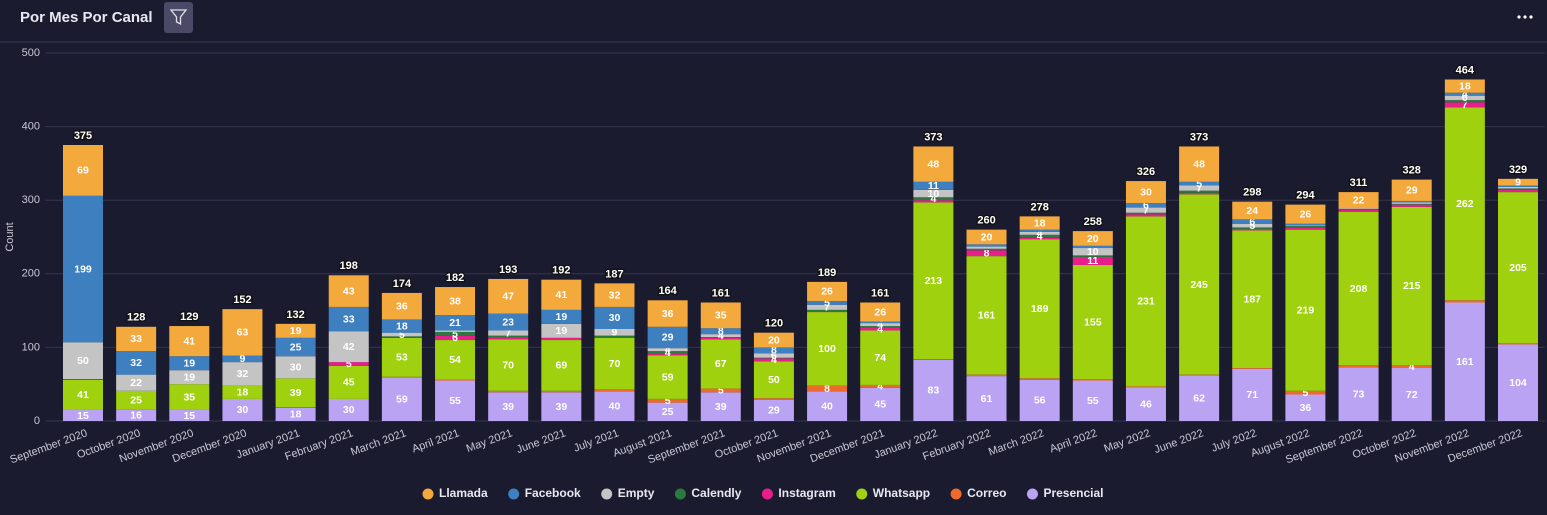  What do you see at coordinates (798, 493) in the screenshot?
I see `legend-item: Instagram` at bounding box center [798, 493].